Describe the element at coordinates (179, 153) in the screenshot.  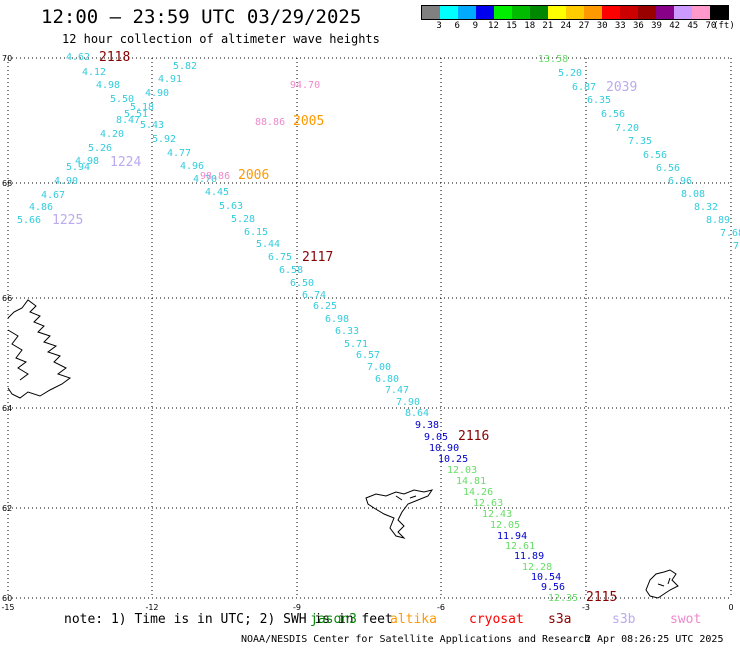
I see `wave-height-value: 4.77` at that location.